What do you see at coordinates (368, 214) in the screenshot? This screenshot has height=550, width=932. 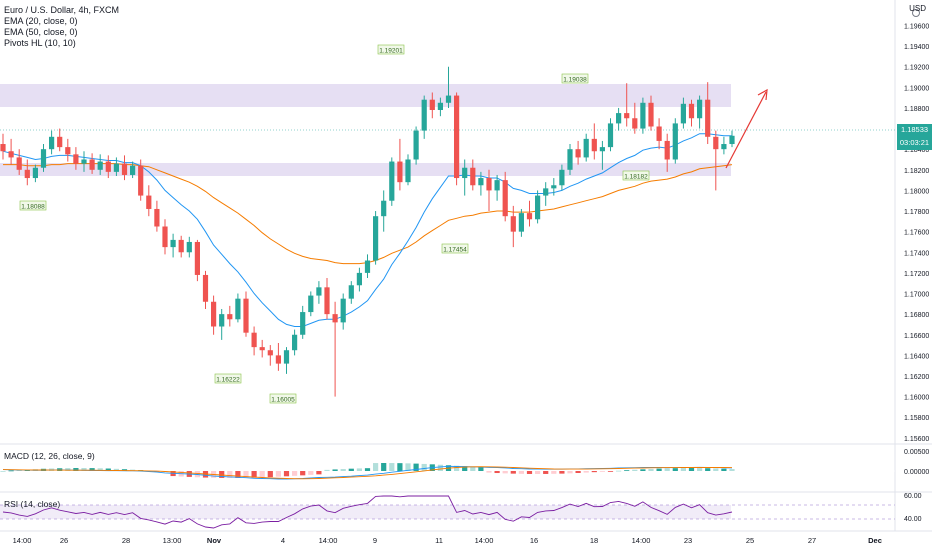 I see `ema50-line` at bounding box center [368, 214].